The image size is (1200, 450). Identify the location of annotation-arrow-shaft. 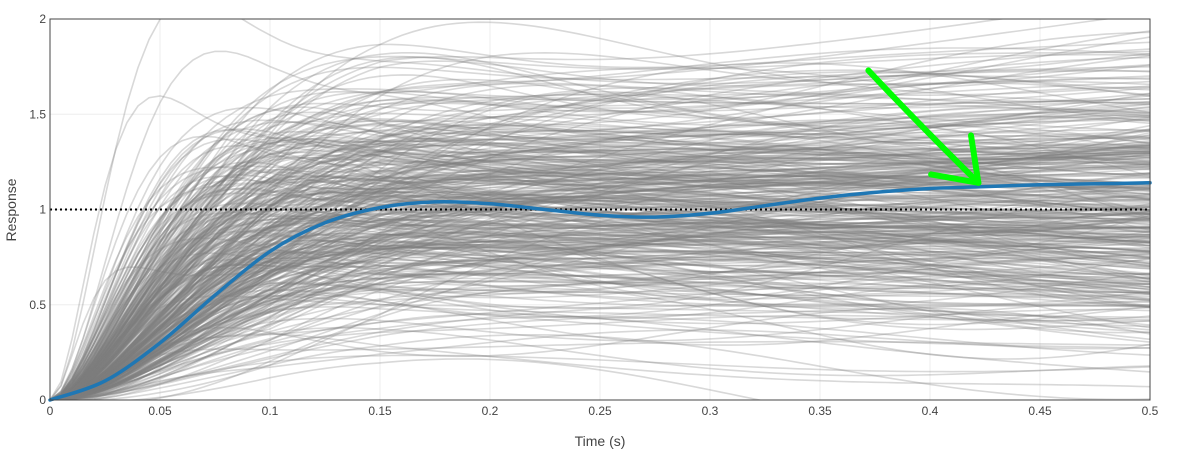
(923, 126).